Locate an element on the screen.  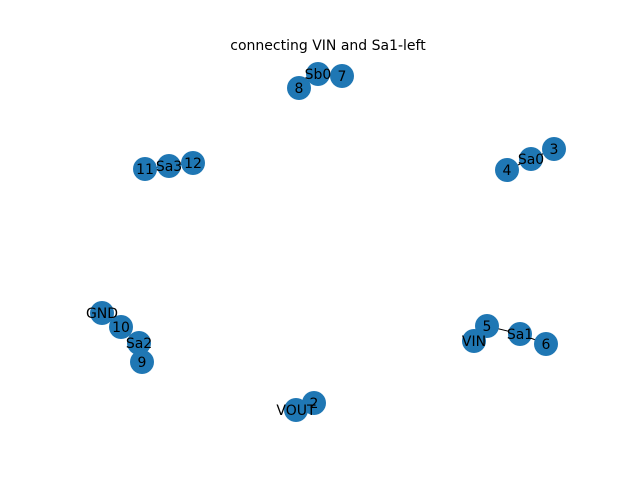
graph-title: connecting VIN and Sa1-left is located at coordinates (328, 46).